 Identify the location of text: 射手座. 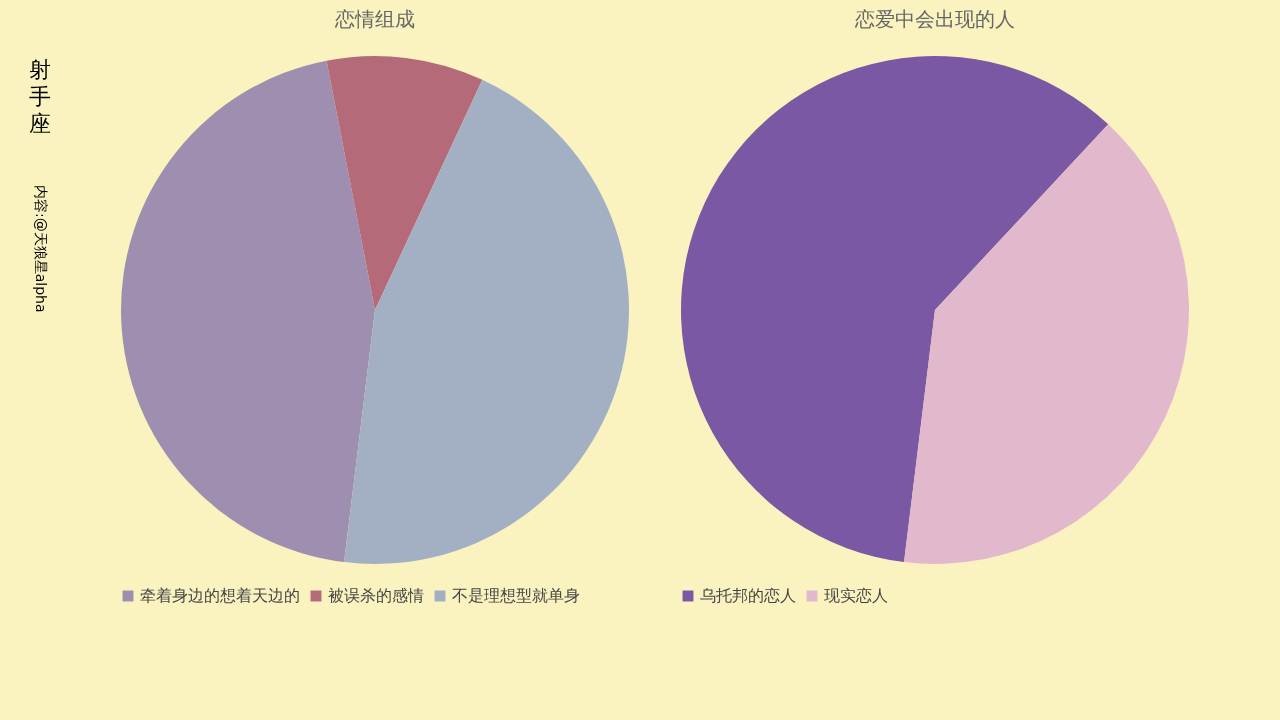
(40, 96).